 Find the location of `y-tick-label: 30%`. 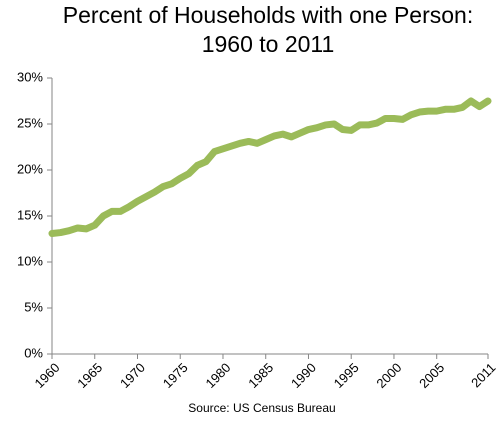

y-tick-label: 30% is located at coordinates (30, 76).